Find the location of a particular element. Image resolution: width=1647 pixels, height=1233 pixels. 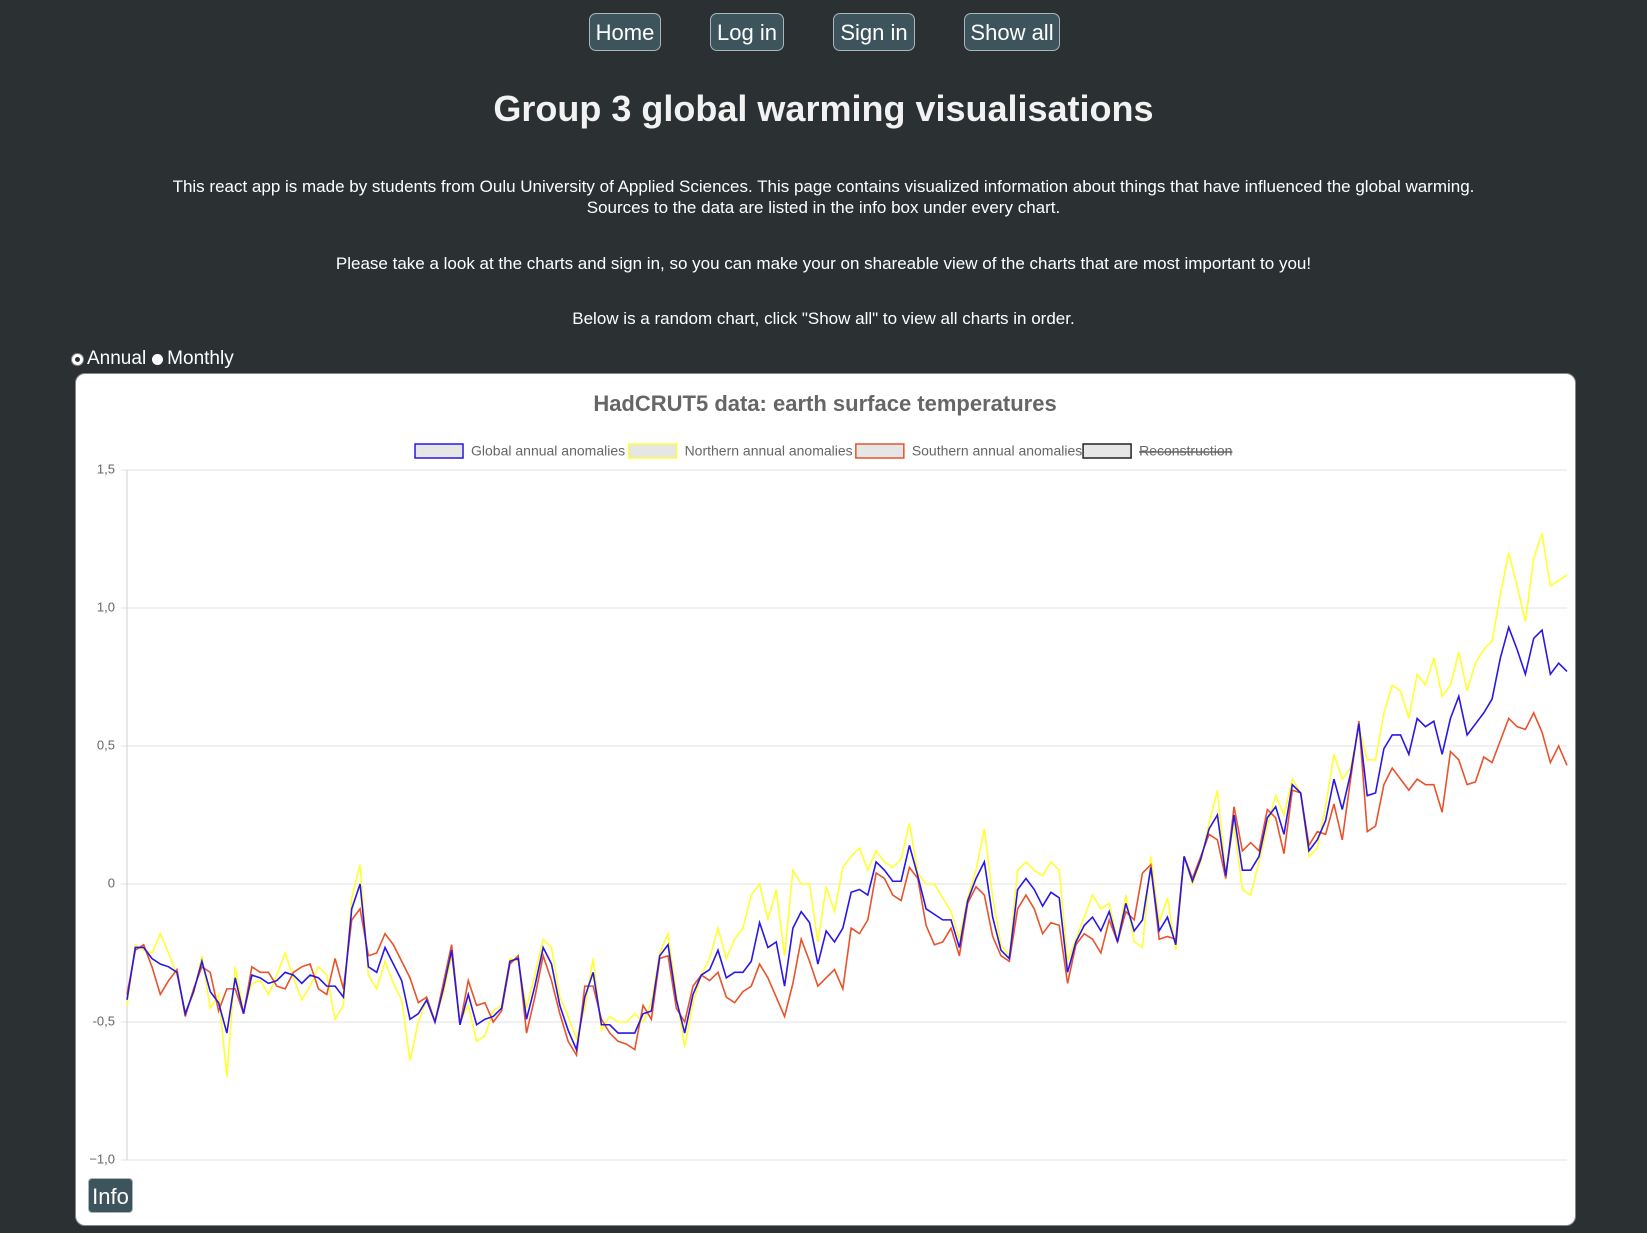

nav-button: Sign in is located at coordinates (874, 32).